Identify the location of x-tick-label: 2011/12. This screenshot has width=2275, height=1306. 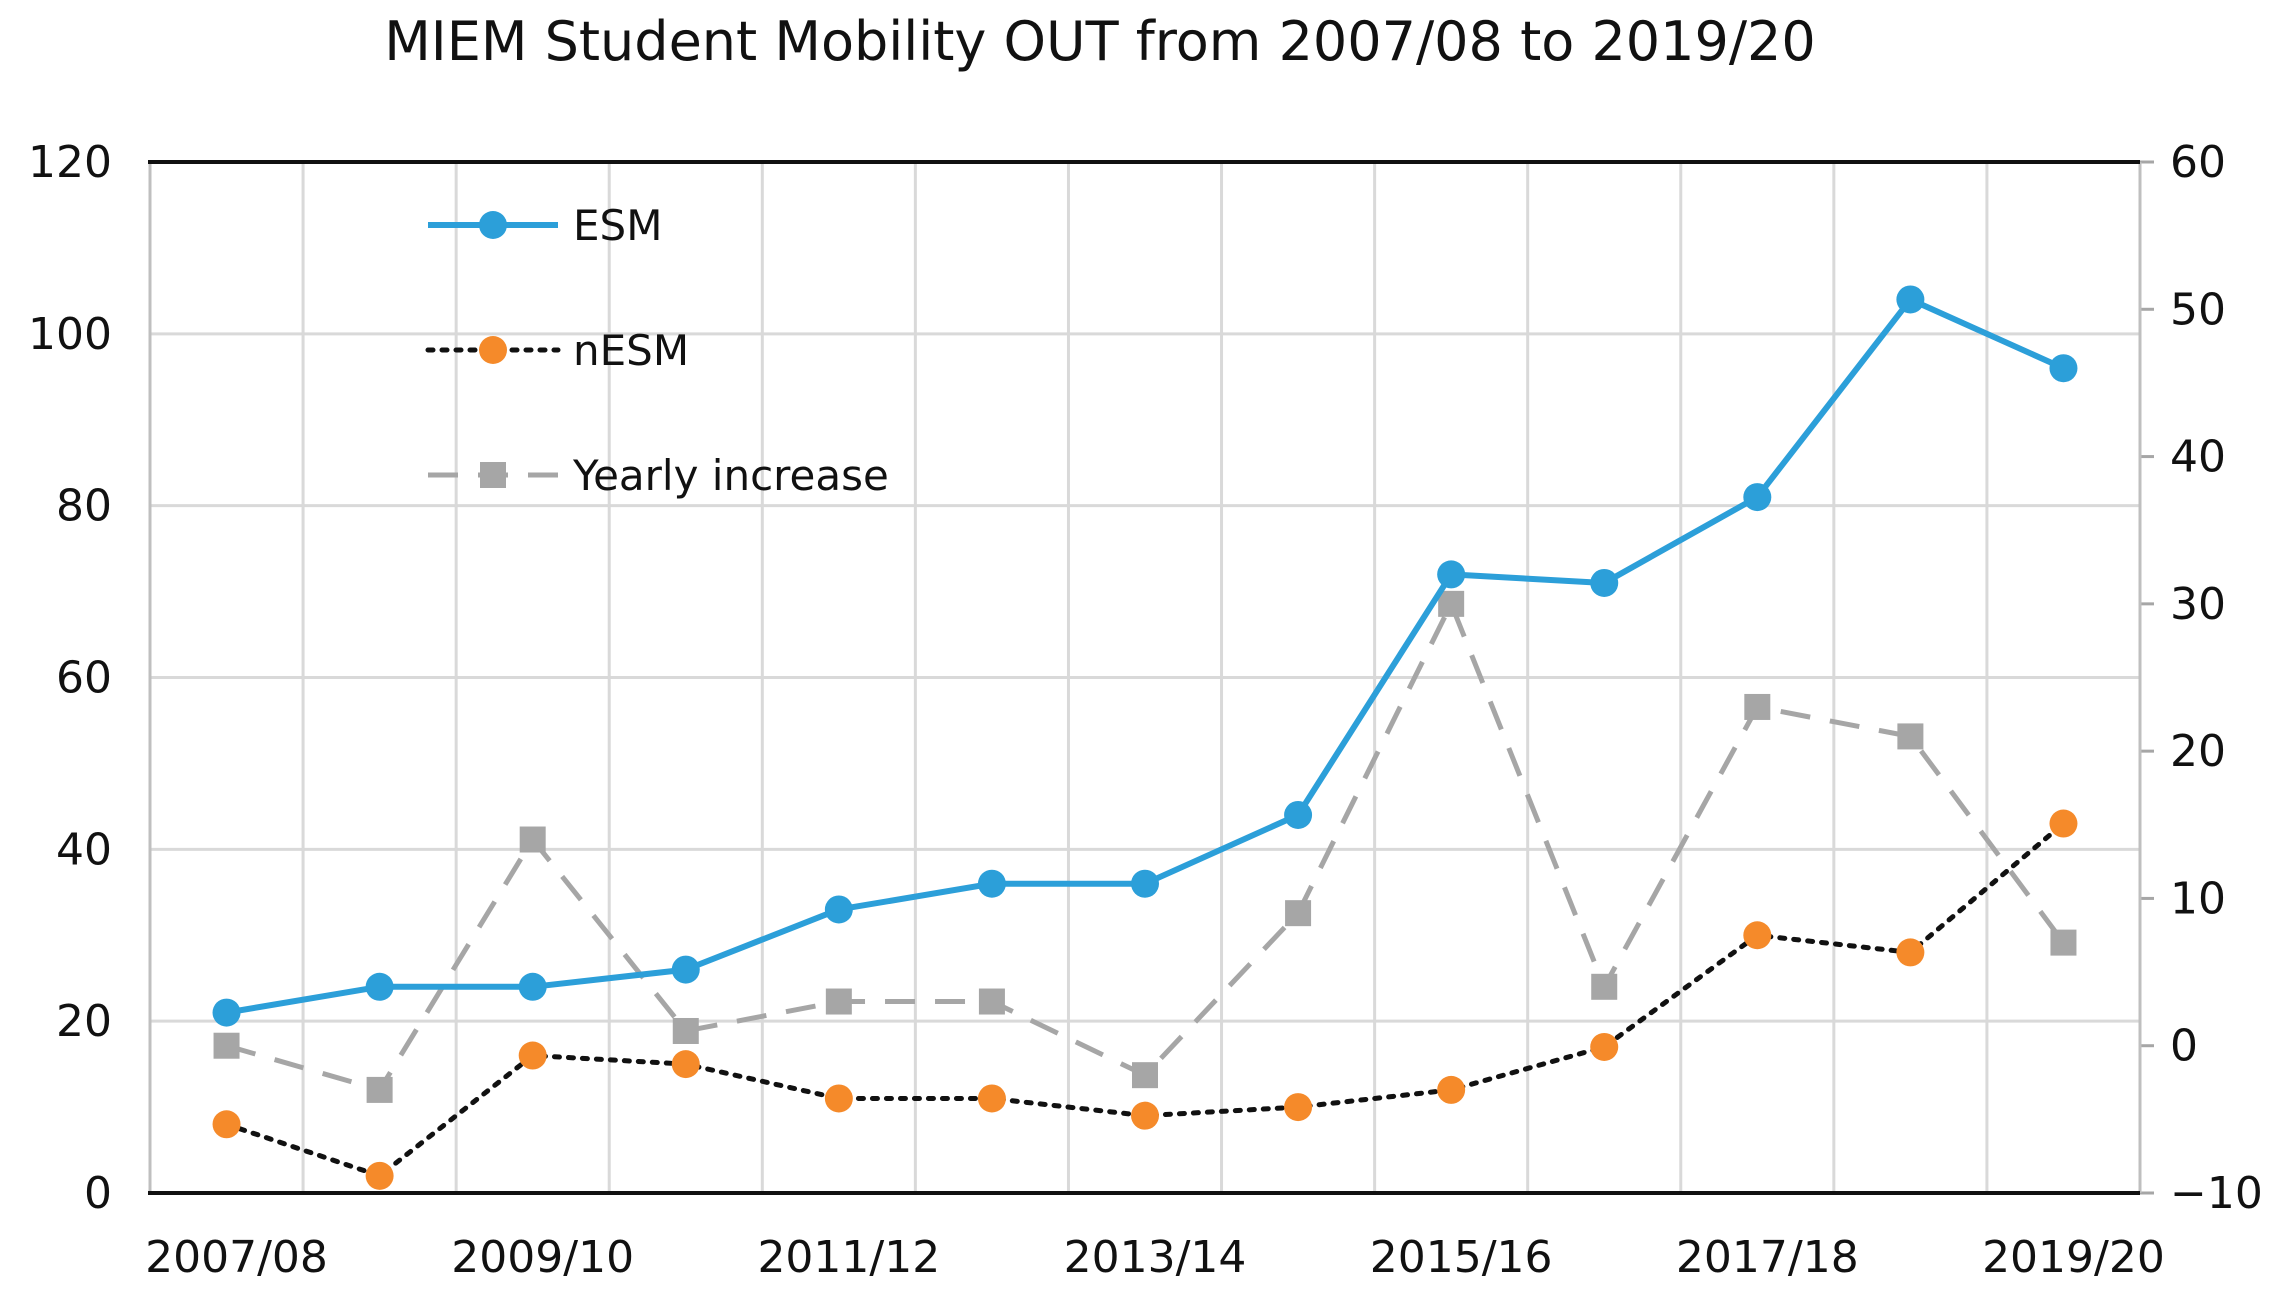
(848, 1257).